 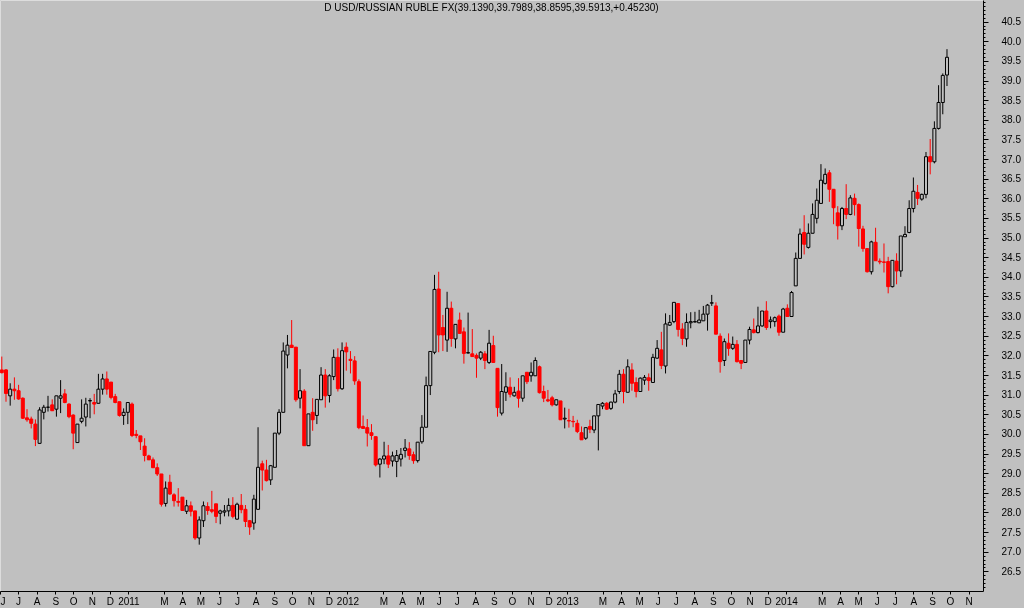 What do you see at coordinates (1011, 41) in the screenshot?
I see `y-tick-label: 40.0` at bounding box center [1011, 41].